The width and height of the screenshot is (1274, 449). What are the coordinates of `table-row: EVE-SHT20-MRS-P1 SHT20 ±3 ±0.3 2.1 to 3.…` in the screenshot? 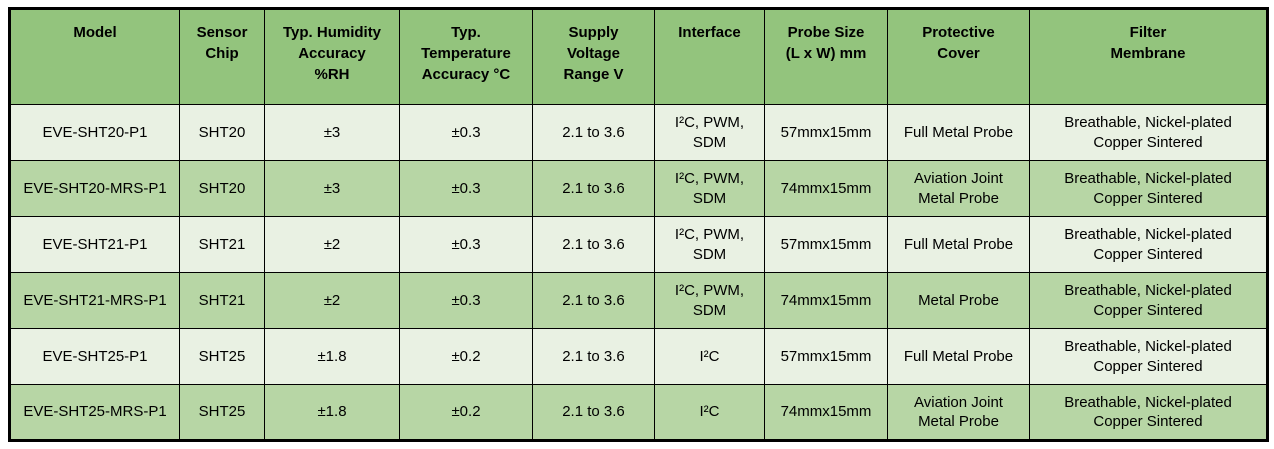 It's located at (638, 188).